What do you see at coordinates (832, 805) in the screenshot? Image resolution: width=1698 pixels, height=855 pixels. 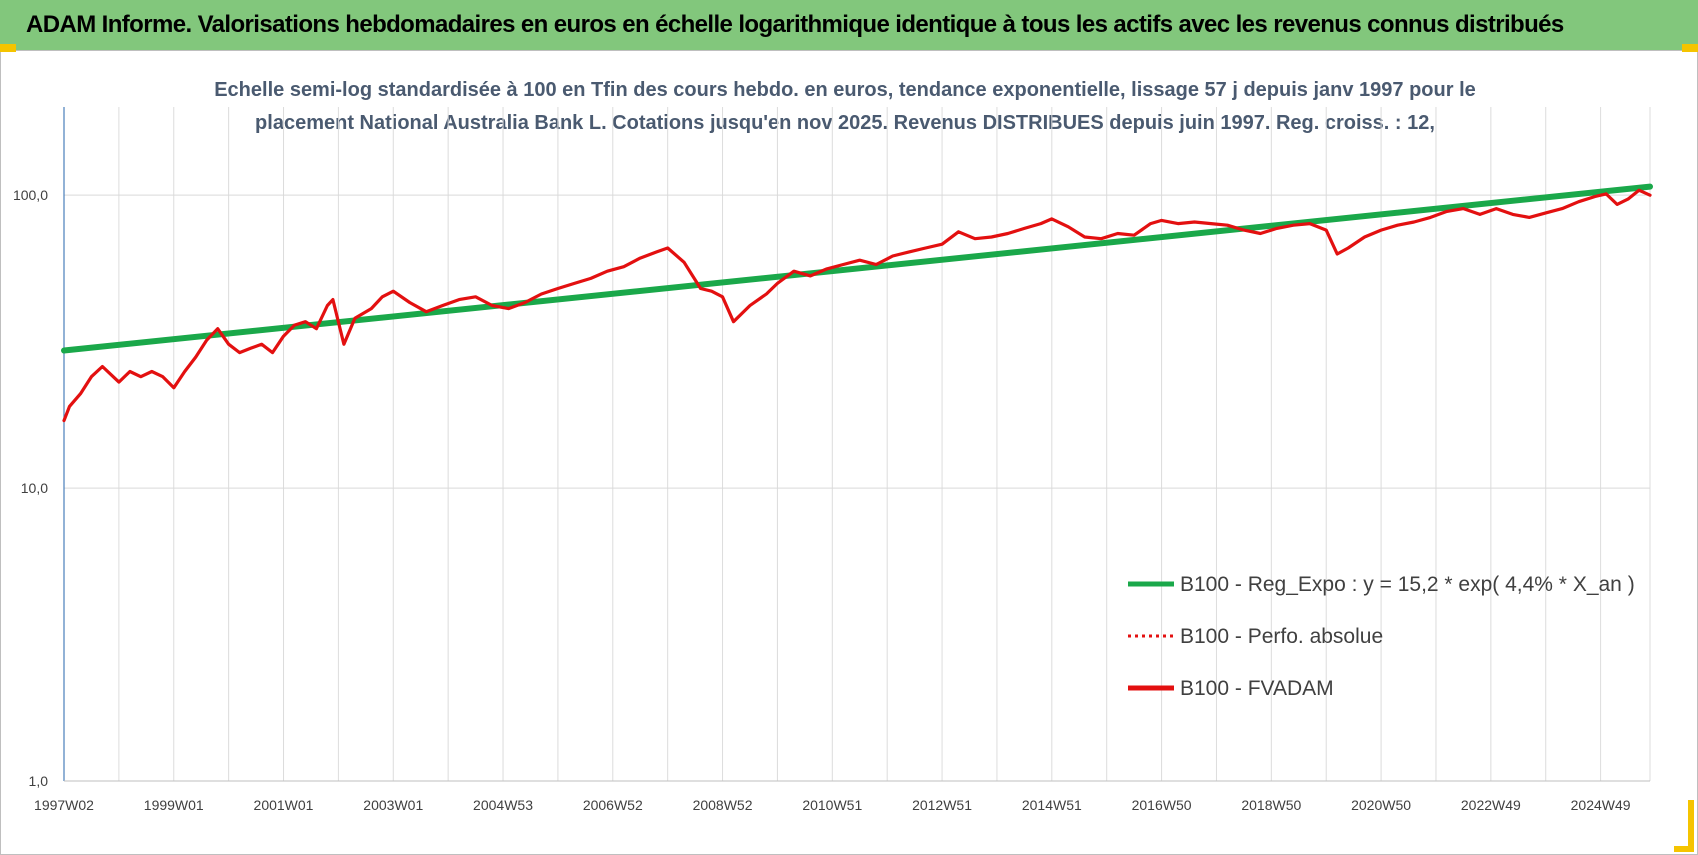 I see `x-tick-label: 2010W51` at bounding box center [832, 805].